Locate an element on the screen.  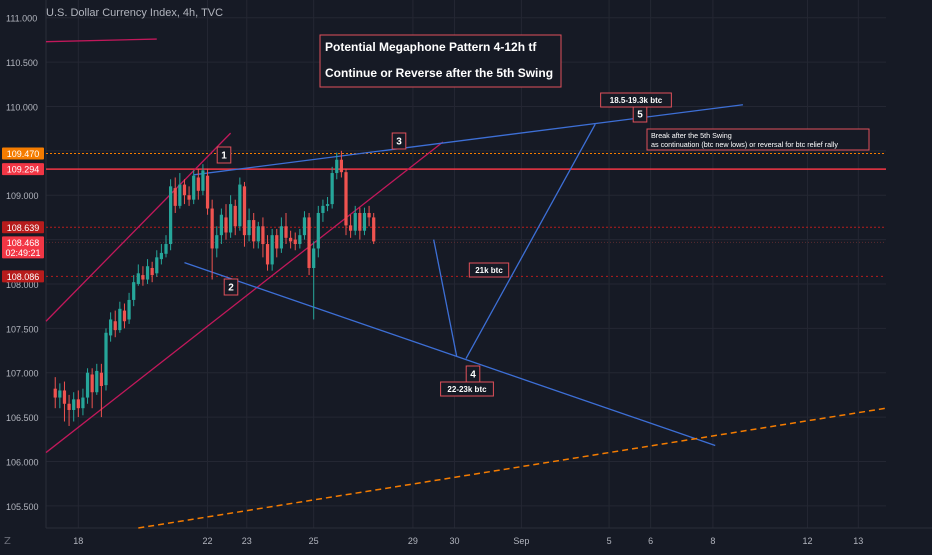
y-tick-label: 107.500 is located at coordinates (22, 329).